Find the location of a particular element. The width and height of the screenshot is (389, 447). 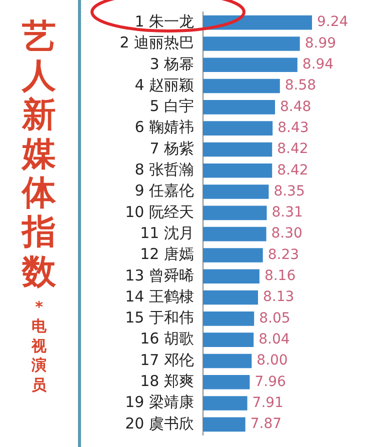

data-label: 8.04 is located at coordinates (274, 339).